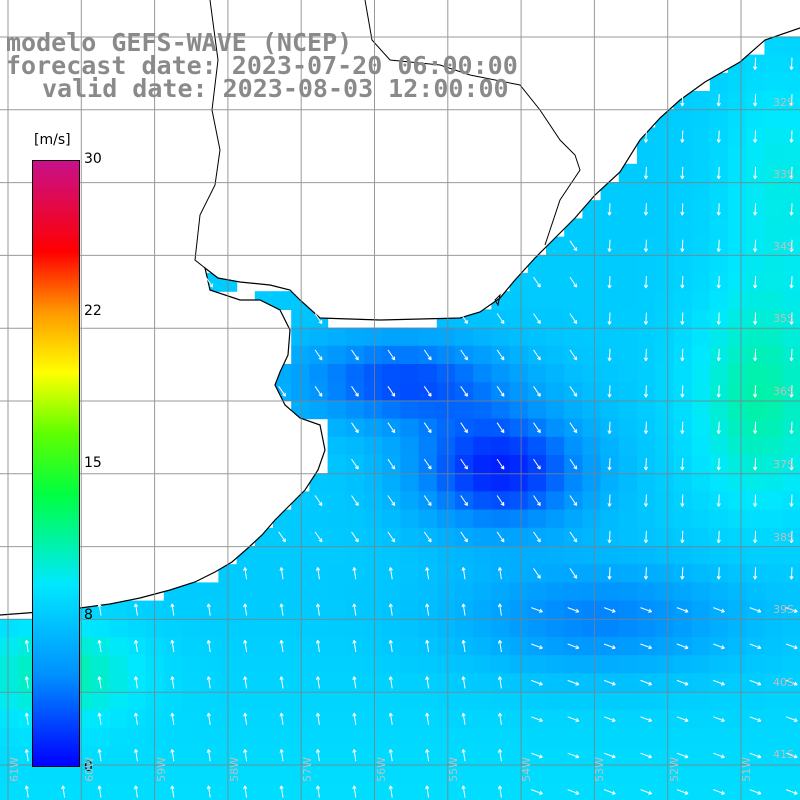 The image size is (800, 800). Describe the element at coordinates (93, 463) in the screenshot. I see `colorbar-tick-15: 15` at that location.